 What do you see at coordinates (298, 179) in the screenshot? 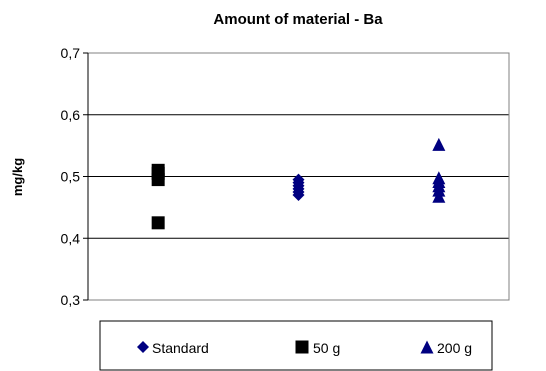
I see `data-point-standard` at bounding box center [298, 179].